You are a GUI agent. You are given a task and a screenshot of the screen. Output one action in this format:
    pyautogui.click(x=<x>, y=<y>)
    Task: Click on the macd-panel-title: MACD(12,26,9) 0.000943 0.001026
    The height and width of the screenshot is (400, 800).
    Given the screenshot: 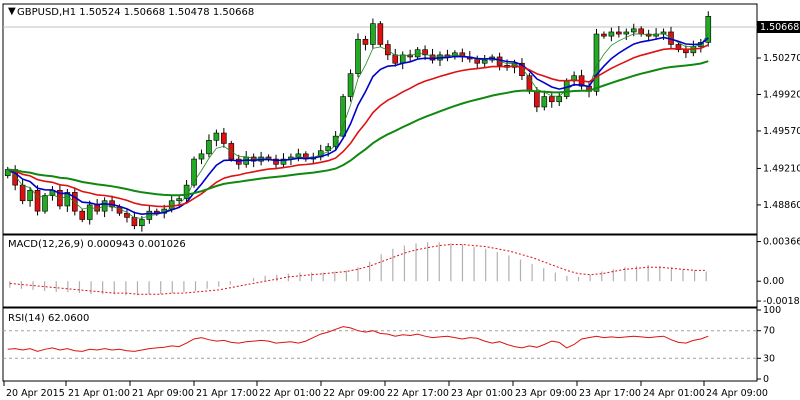 What is the action you would take?
    pyautogui.click(x=97, y=244)
    